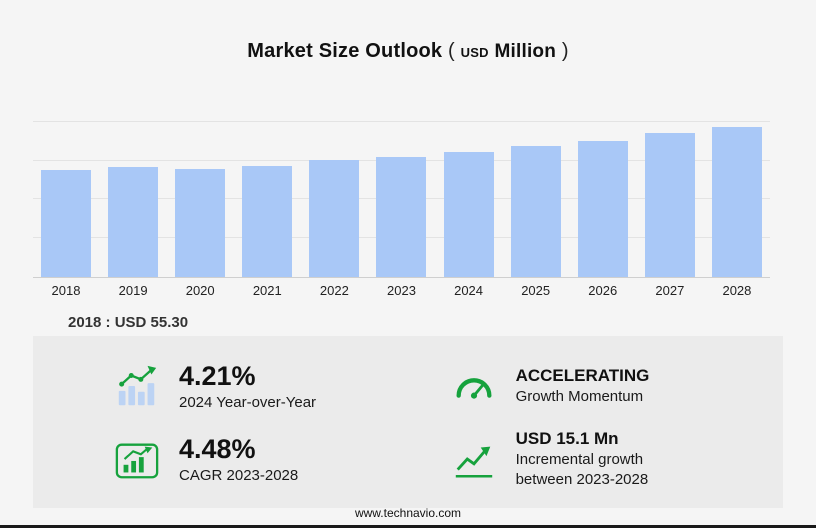 The image size is (816, 528). Describe the element at coordinates (128, 322) in the screenshot. I see `base-year-annotation: 2018 : USD 55.30` at that location.